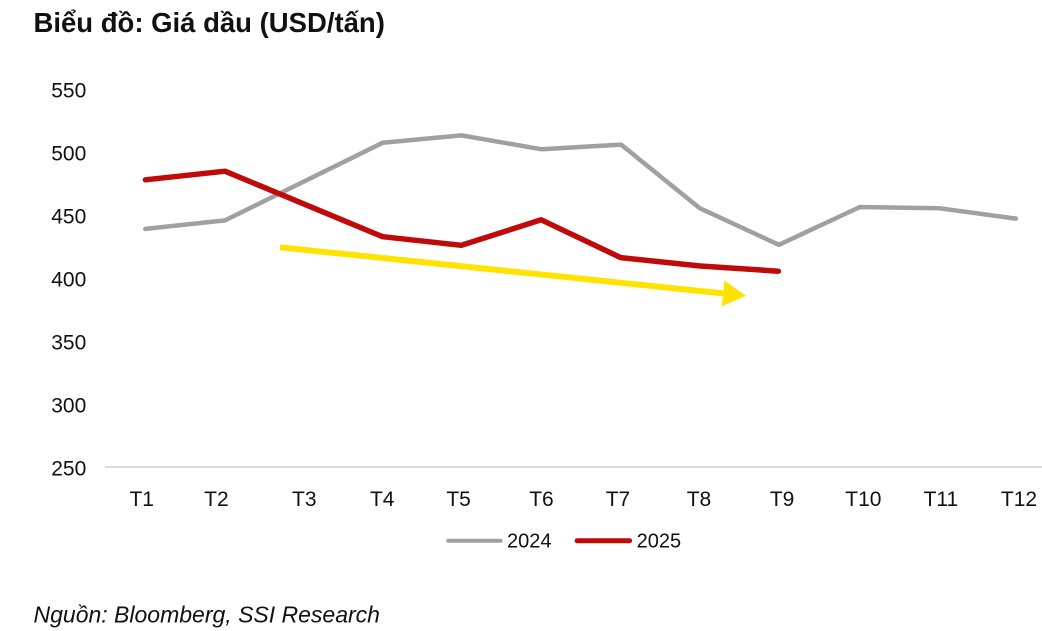 This screenshot has height=631, width=1042. Describe the element at coordinates (68, 280) in the screenshot. I see `svg-text: 400` at that location.